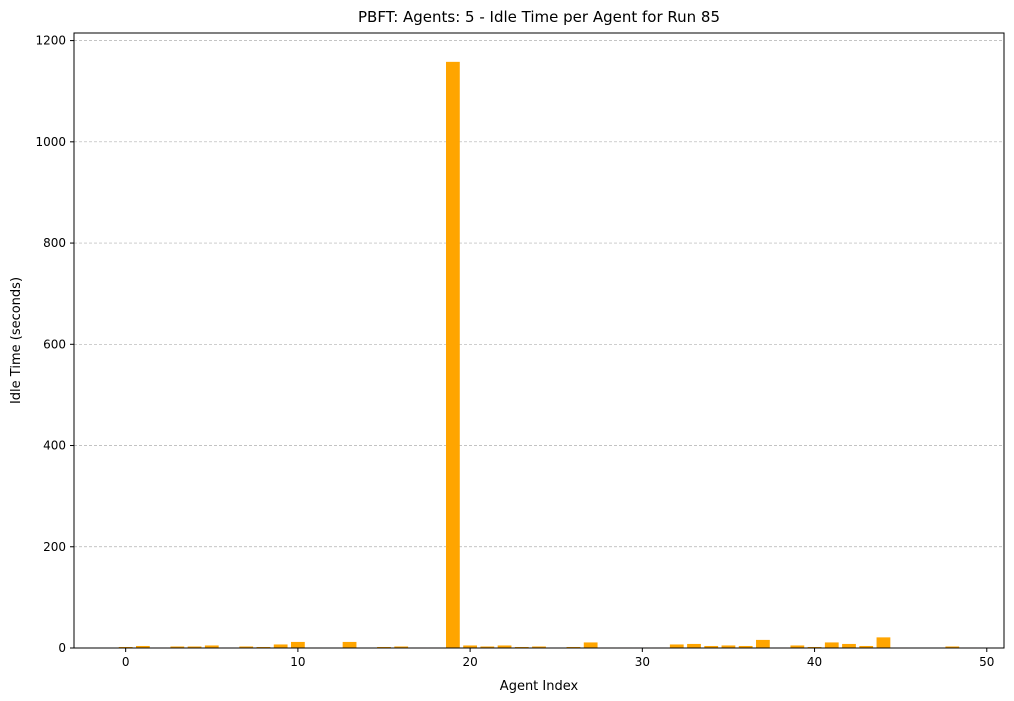 Image resolution: width=1014 pixels, height=701 pixels. What do you see at coordinates (50, 142) in the screenshot?
I see `y-tick-label: 1000` at bounding box center [50, 142].